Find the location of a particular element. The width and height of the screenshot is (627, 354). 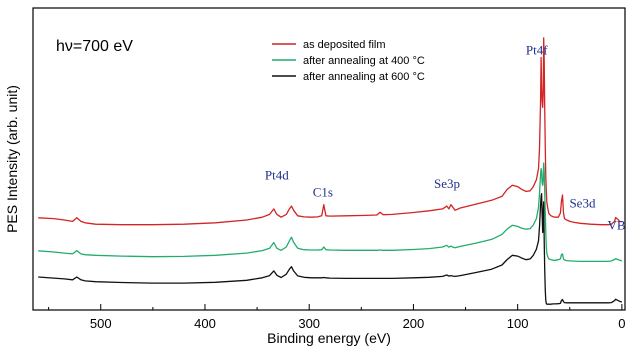

x-tick-label: 100 is located at coordinates (518, 323).